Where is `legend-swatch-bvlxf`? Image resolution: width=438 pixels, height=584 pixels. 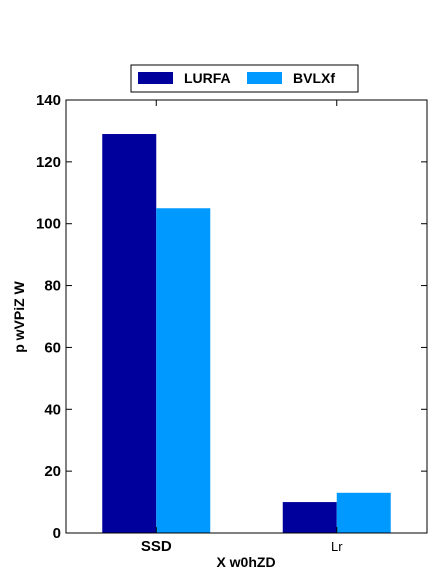
legend-swatch-bvlxf is located at coordinates (264, 78).